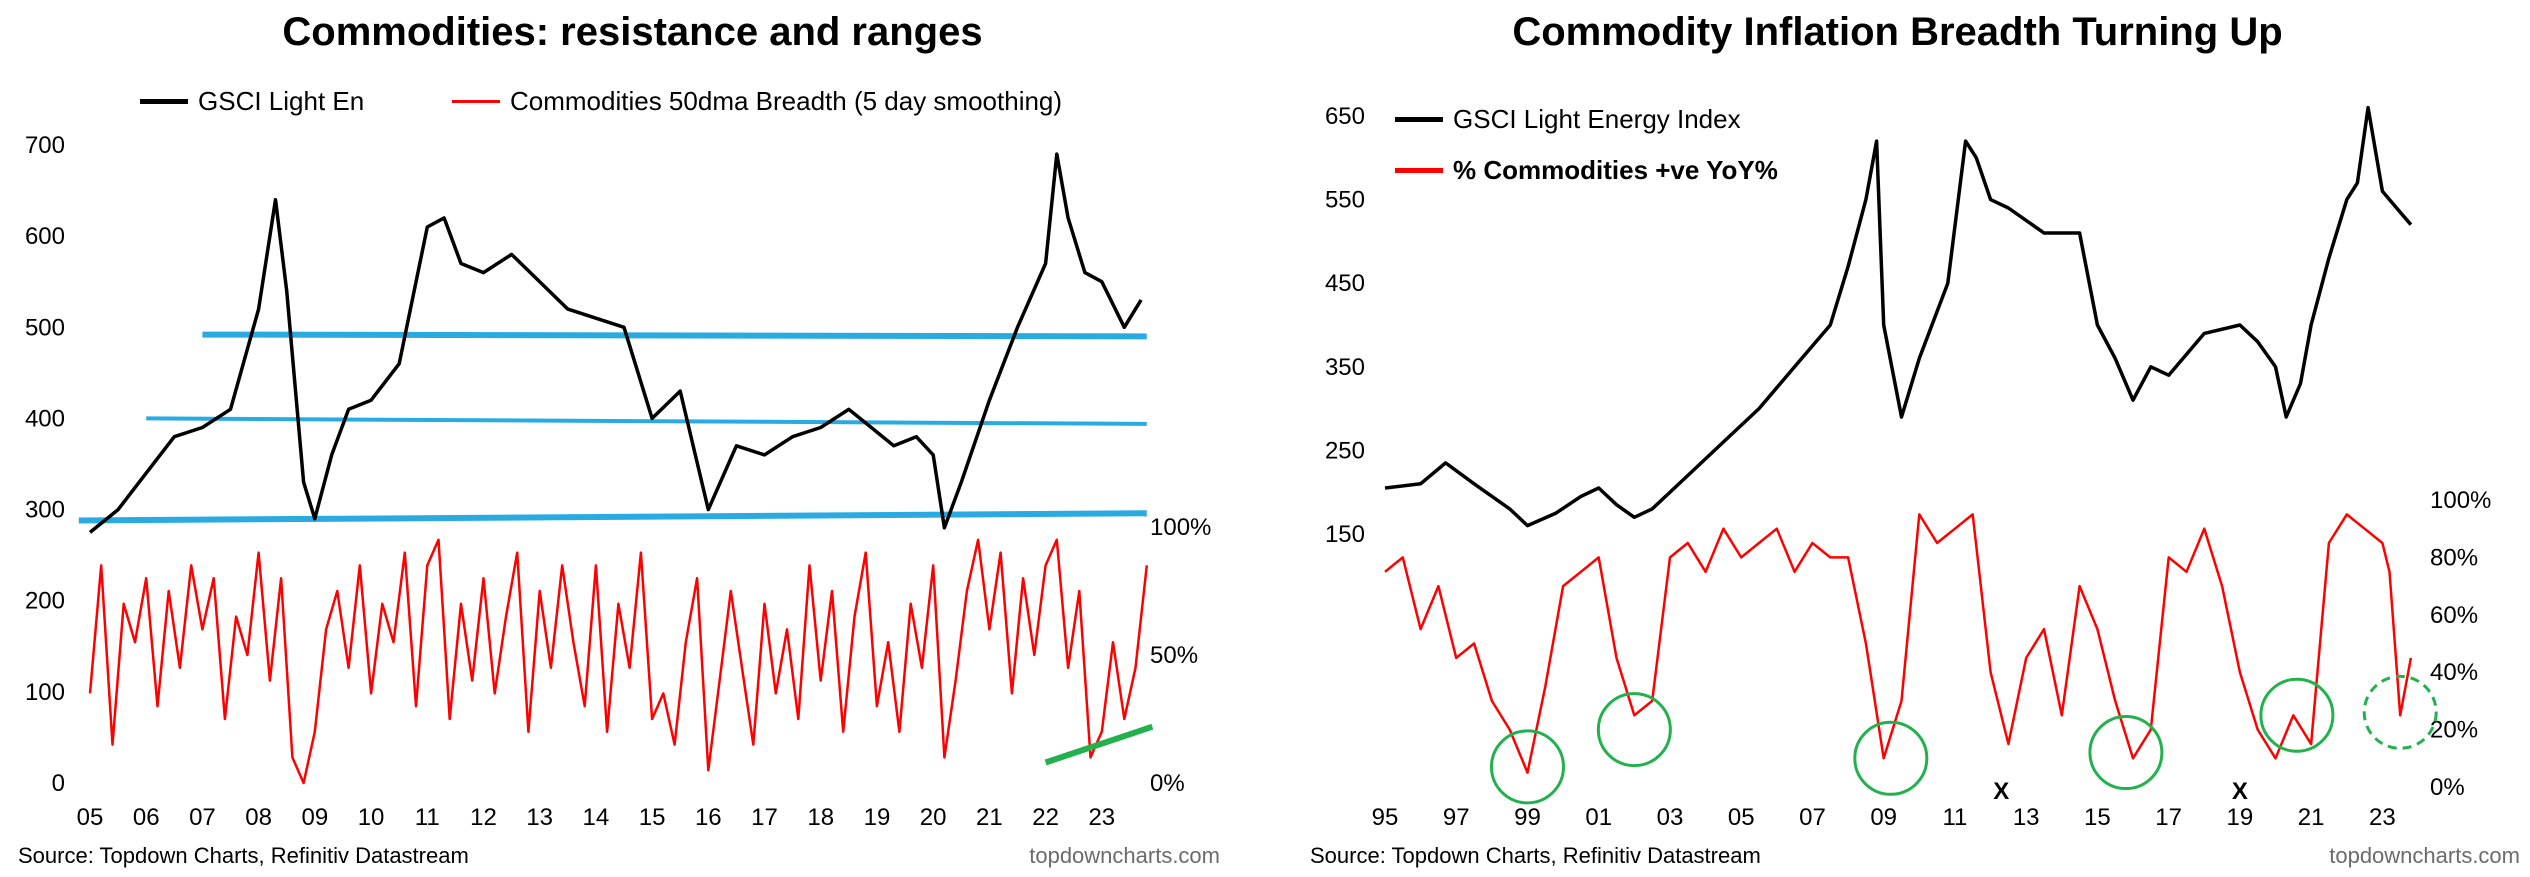 The width and height of the screenshot is (2530, 877). I want to click on chart-title: Commodity Inflation Breadth Turning Up, so click(1897, 32).